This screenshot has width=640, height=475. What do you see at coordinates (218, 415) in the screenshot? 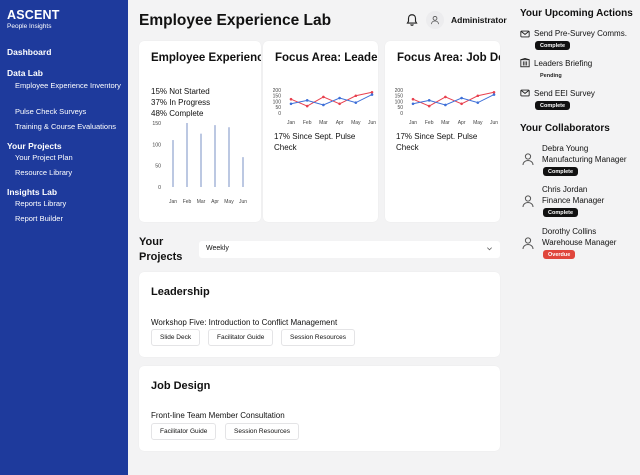
I see `project-description: Front-line Team Member Consultation` at bounding box center [218, 415].